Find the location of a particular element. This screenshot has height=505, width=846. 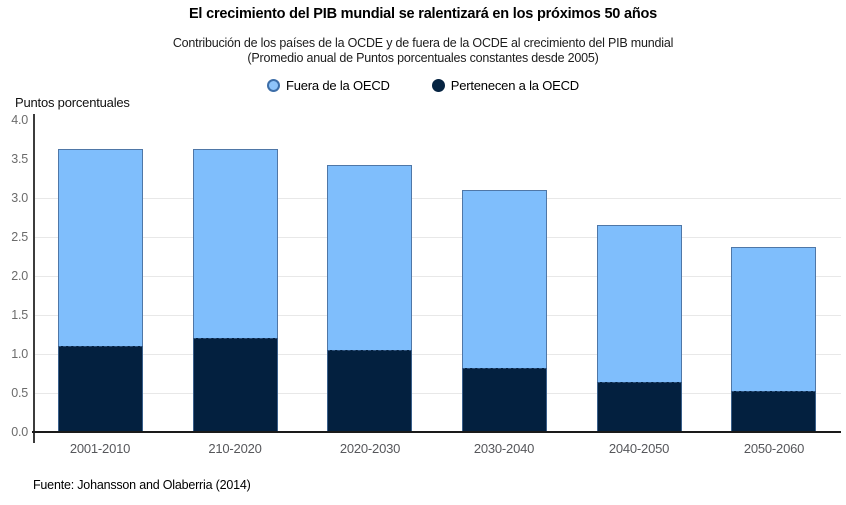

legend-label: Pertenecen a la OECD is located at coordinates (514, 85).